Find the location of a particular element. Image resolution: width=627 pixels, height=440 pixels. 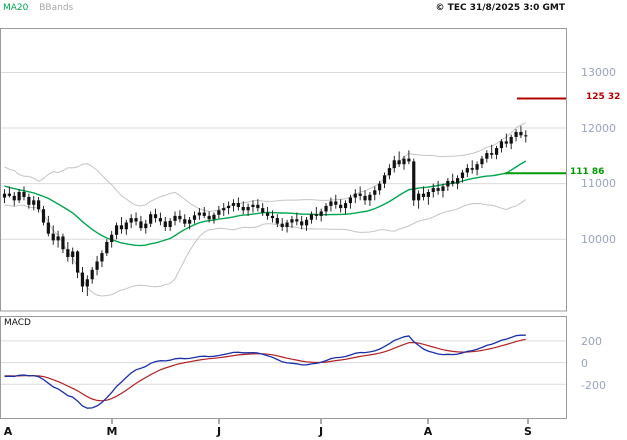

x-axis-month-label-apr: A is located at coordinates (8, 431).